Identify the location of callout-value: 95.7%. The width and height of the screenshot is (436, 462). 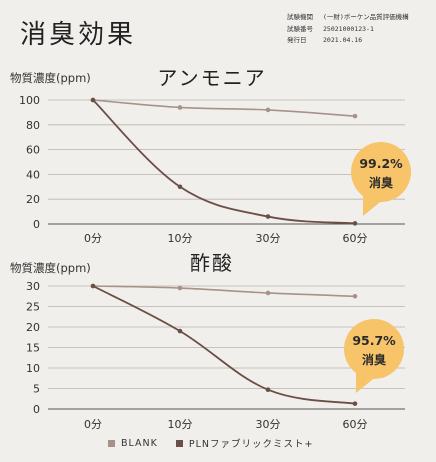
(374, 340).